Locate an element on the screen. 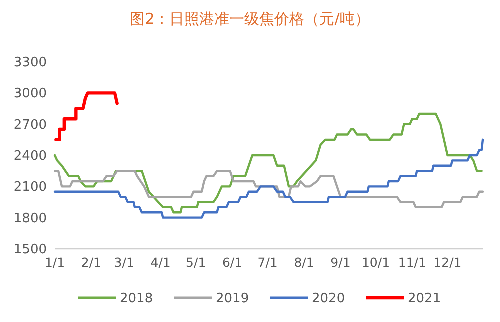 This screenshot has height=322, width=500. y-tick-label: 2400 is located at coordinates (30, 156).